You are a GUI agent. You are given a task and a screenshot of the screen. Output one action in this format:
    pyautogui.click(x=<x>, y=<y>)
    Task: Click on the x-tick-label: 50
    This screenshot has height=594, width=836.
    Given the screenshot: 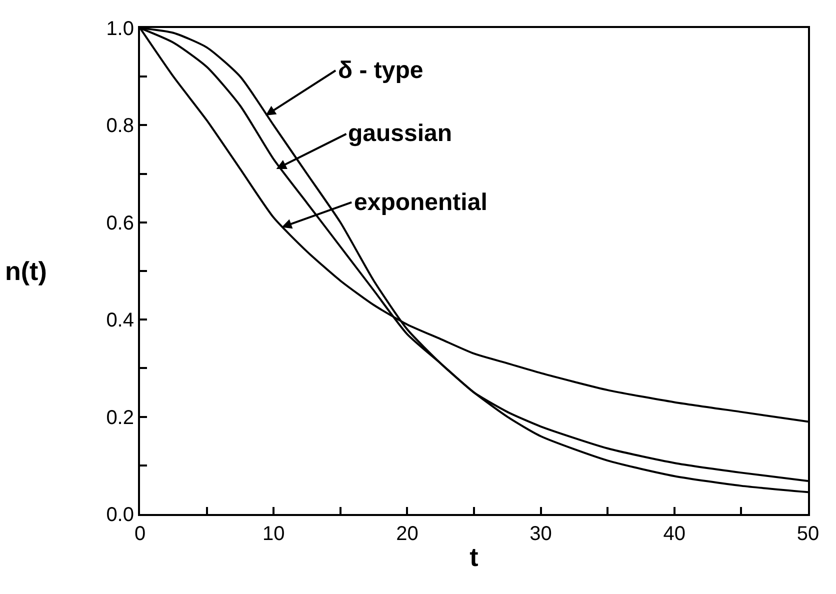 What is the action you would take?
    pyautogui.click(x=808, y=534)
    